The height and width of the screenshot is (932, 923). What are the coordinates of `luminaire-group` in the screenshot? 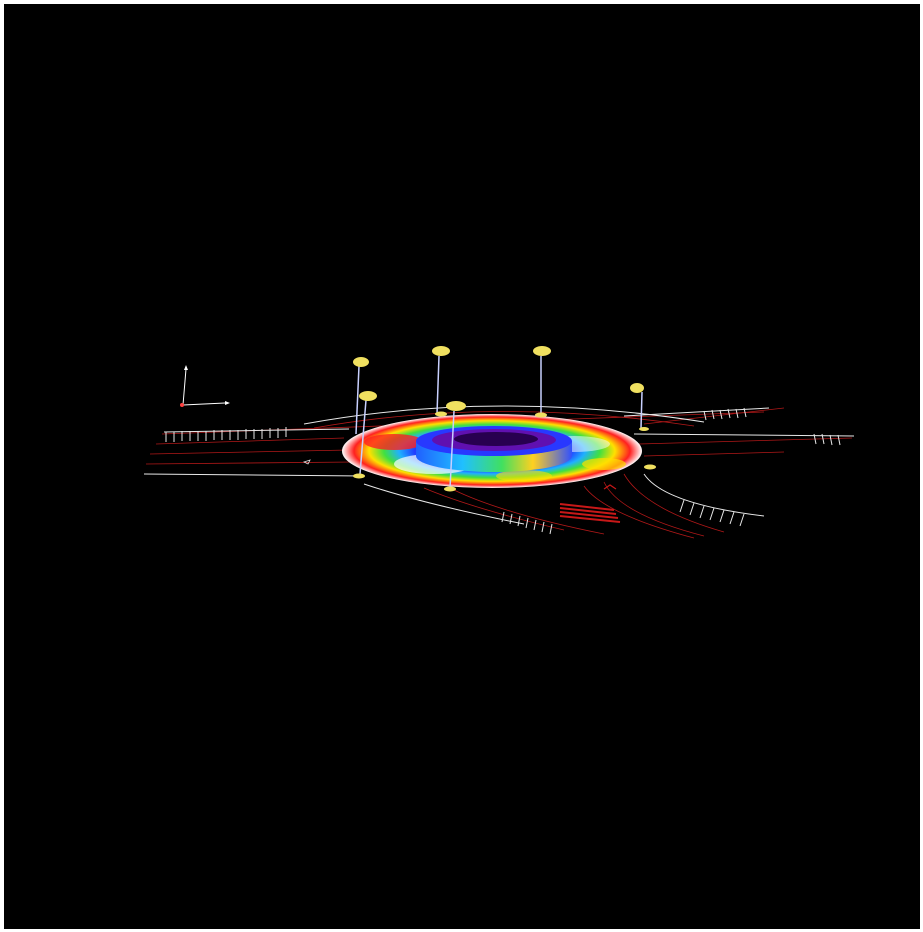 It's located at (504, 419).